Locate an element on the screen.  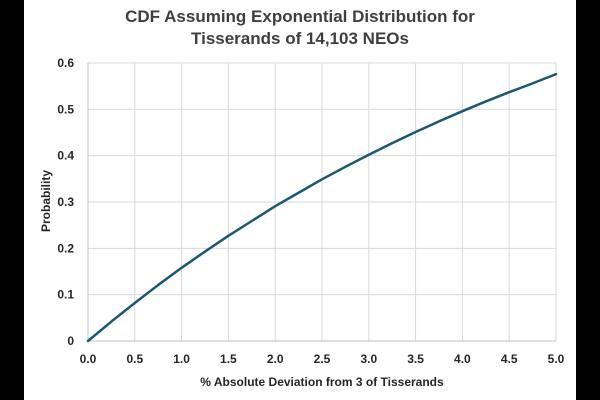
x-tick-label: 4.0 is located at coordinates (462, 359).